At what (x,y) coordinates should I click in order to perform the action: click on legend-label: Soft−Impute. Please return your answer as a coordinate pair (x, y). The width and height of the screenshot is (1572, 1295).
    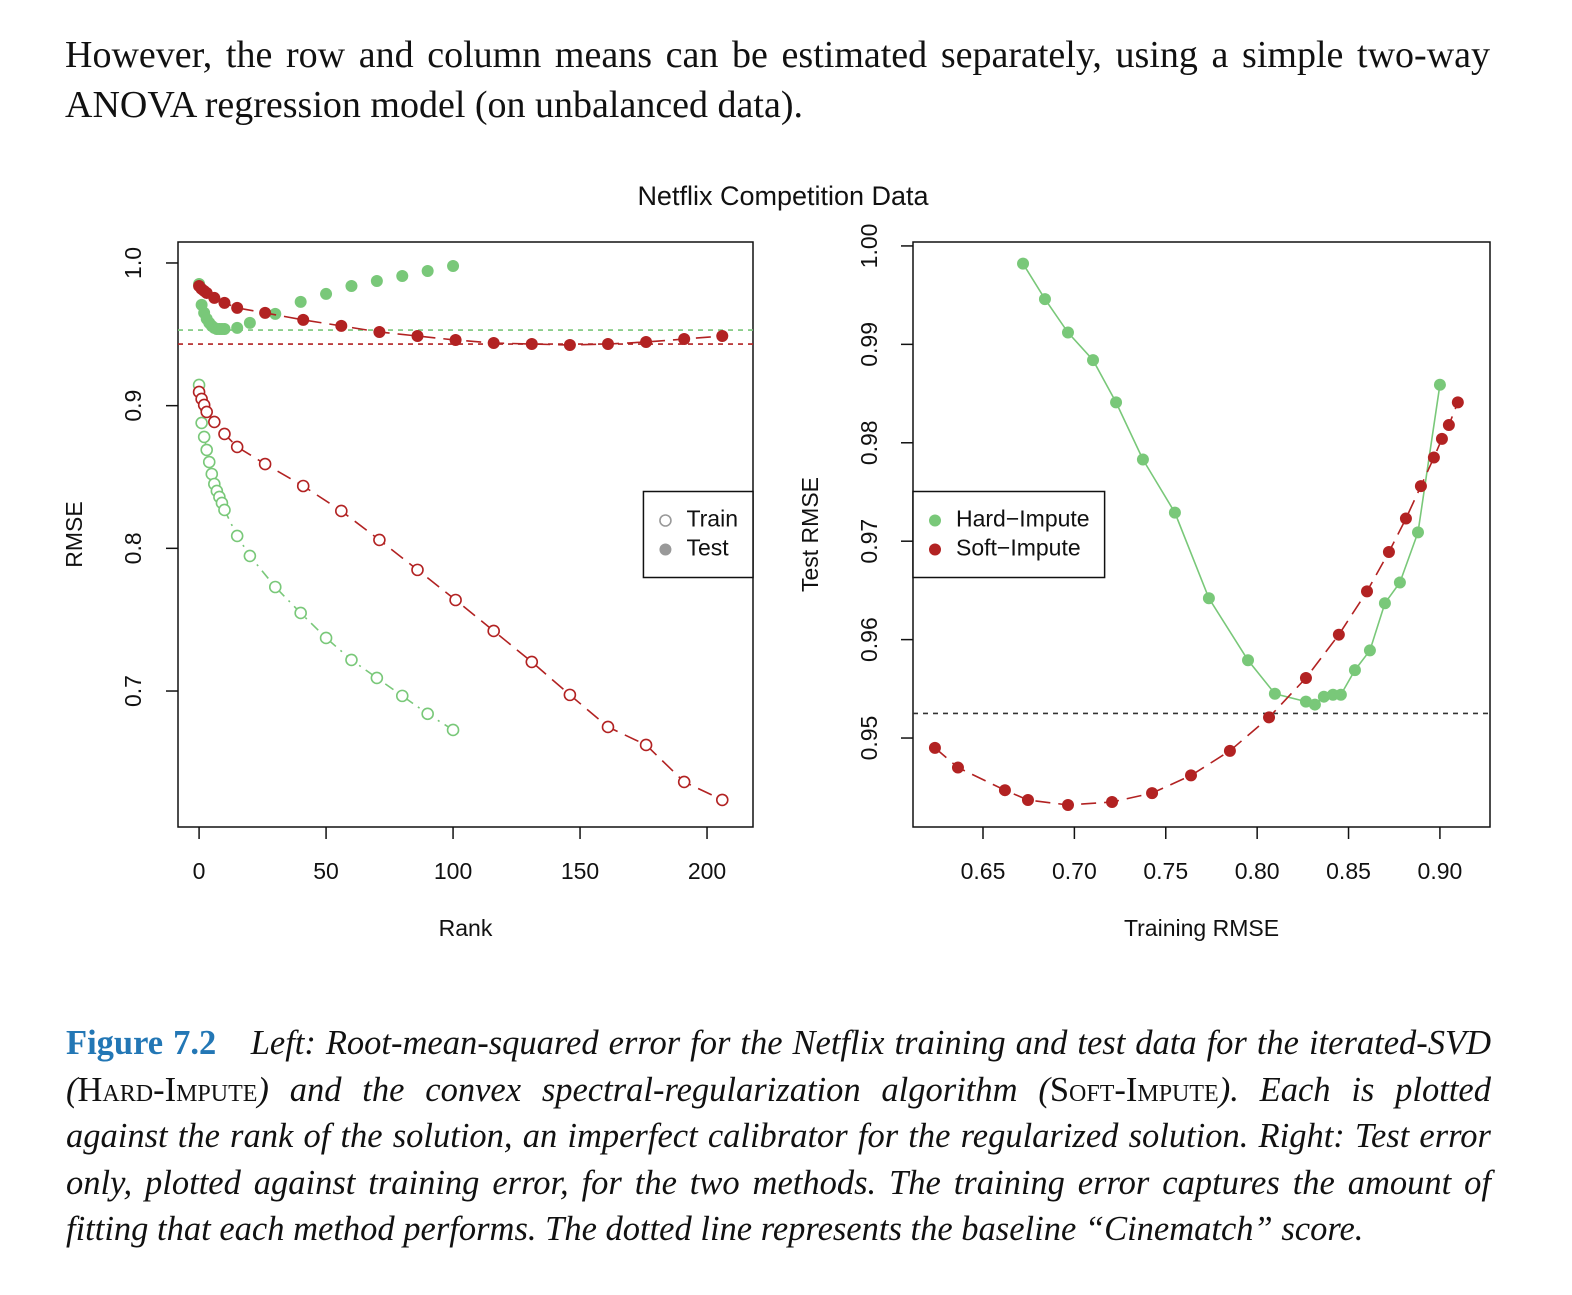
    Looking at the image, I should click on (1018, 548).